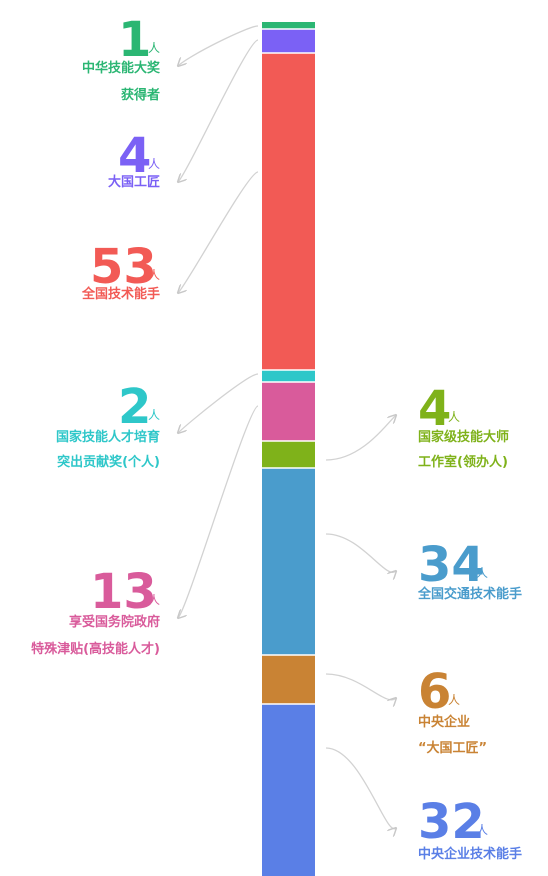  Describe the element at coordinates (123, 267) in the screenshot. I see `callout-value-3: 53` at that location.